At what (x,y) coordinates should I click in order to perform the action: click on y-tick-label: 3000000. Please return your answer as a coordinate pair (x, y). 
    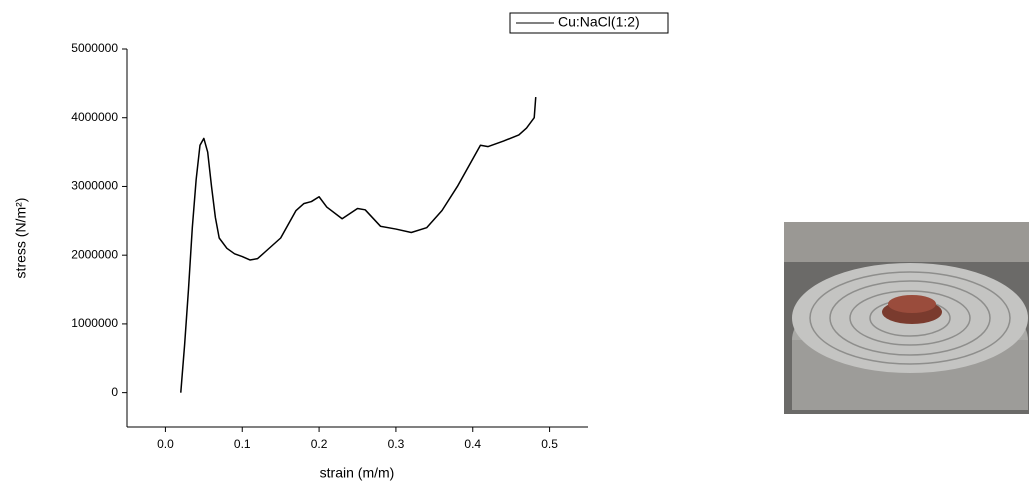
    Looking at the image, I should click on (94, 186).